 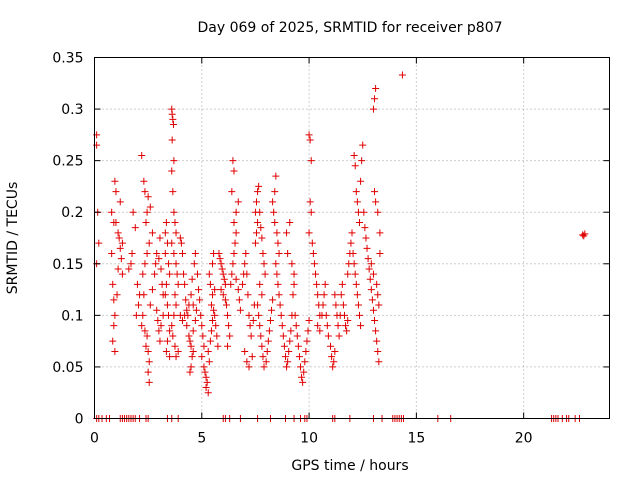 What do you see at coordinates (201, 439) in the screenshot?
I see `x-tick-label: 5` at bounding box center [201, 439].